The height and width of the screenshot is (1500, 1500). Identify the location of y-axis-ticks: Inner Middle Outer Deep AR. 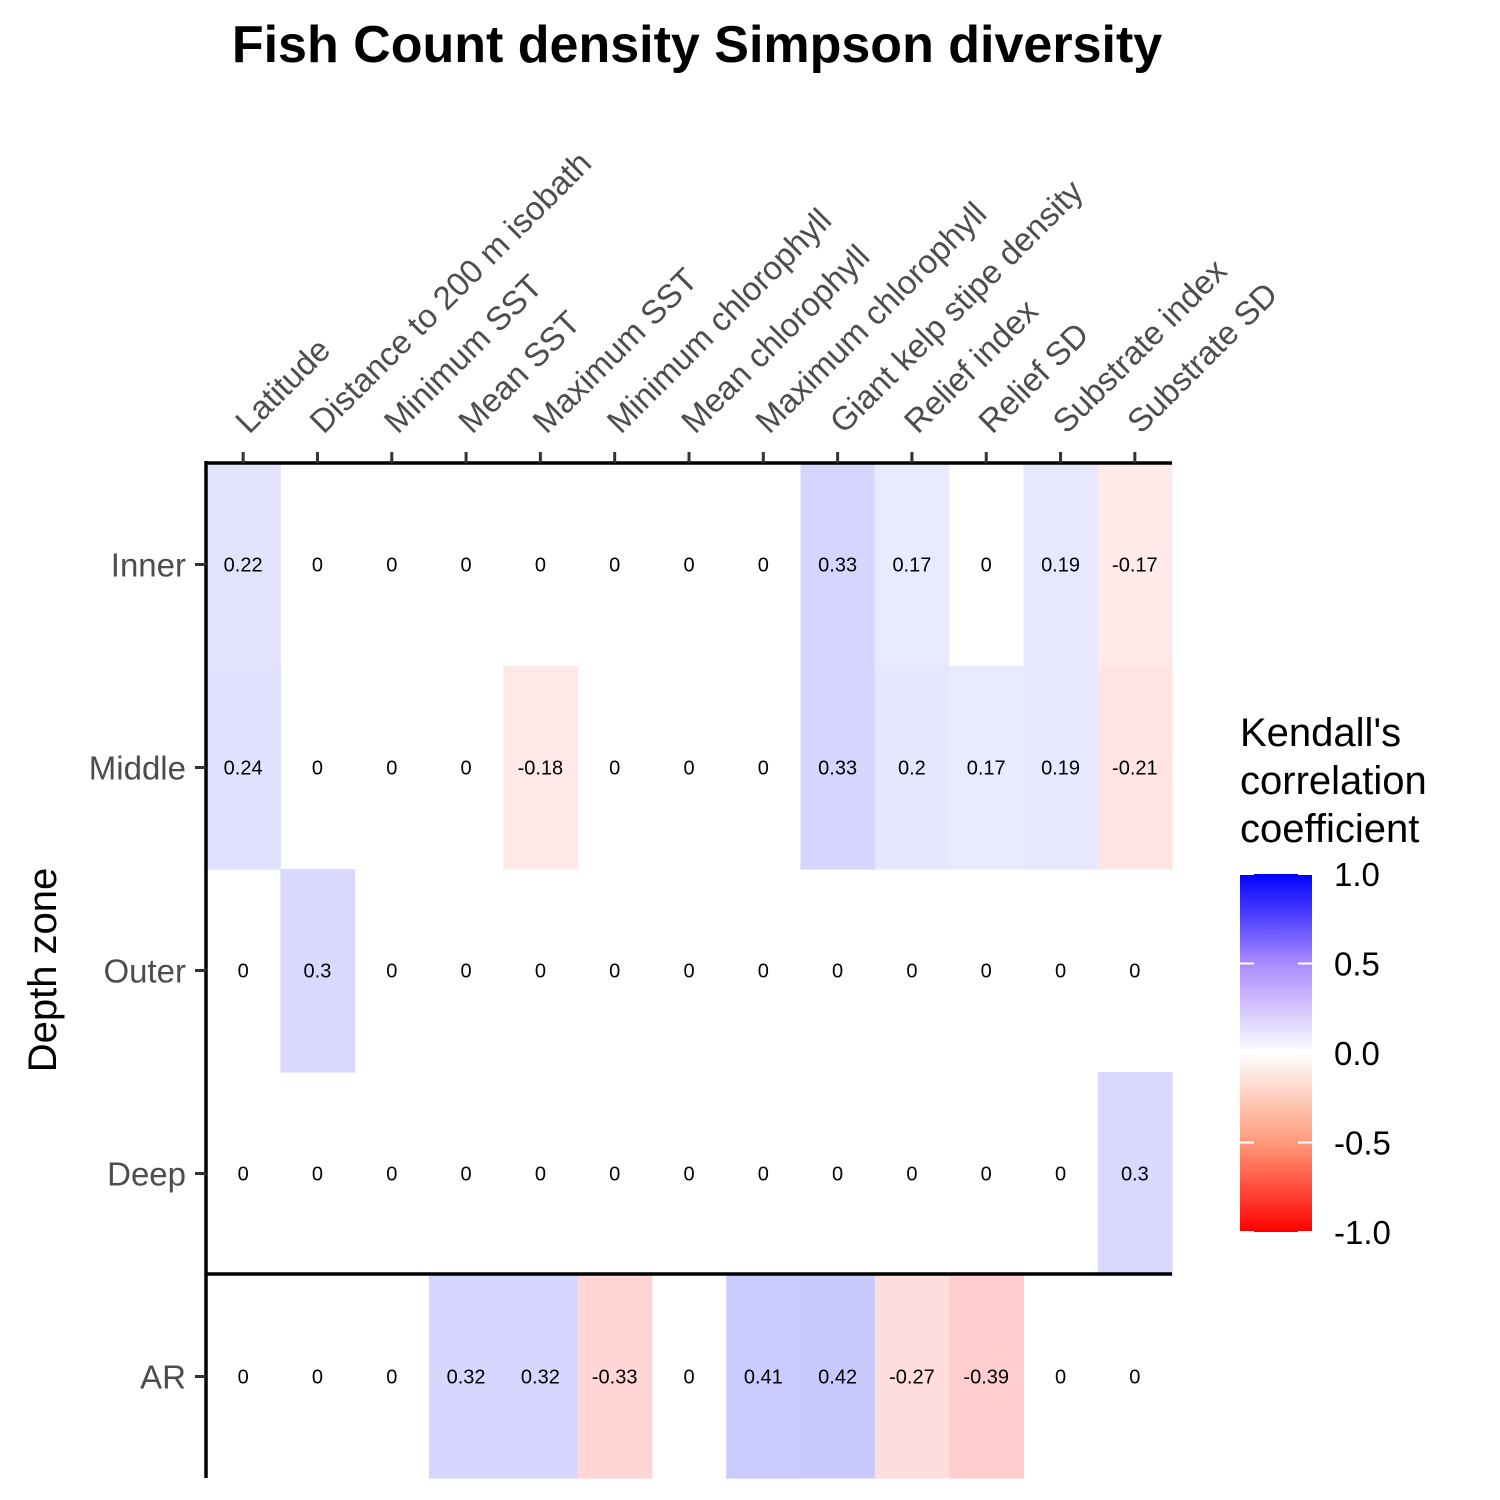
(147, 971).